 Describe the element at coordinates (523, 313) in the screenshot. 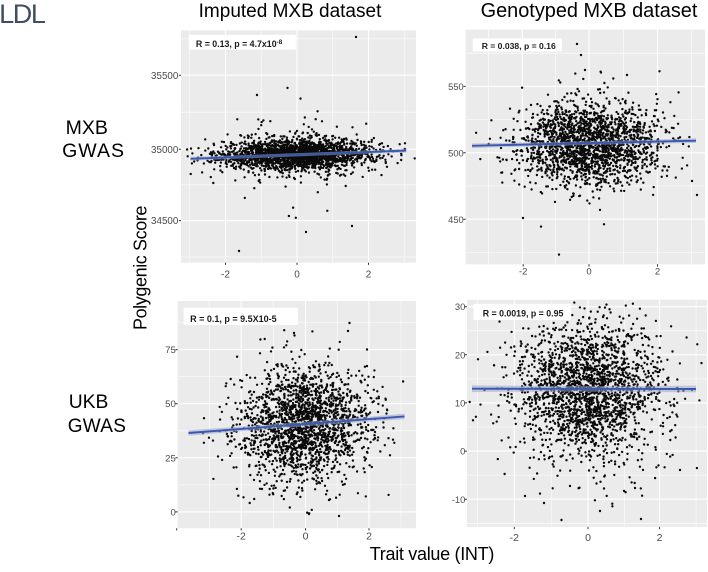

I see `svg-text: R = 0.0019, p = 0.95` at that location.